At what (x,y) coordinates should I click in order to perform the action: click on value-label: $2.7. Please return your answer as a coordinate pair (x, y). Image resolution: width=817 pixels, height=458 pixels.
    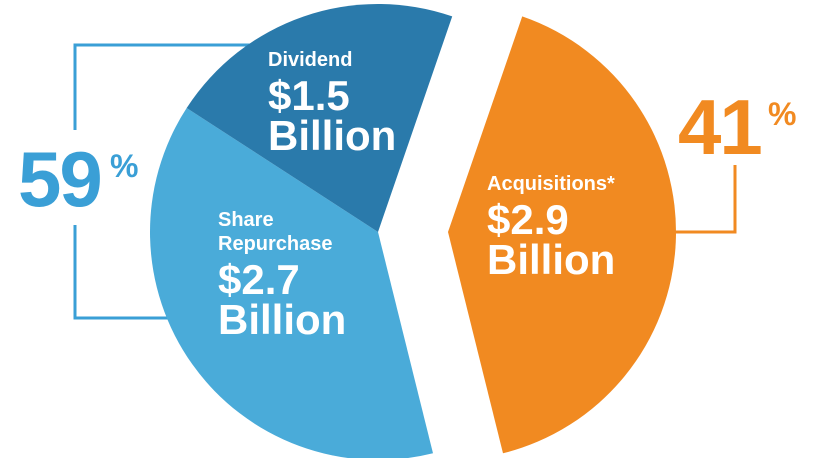
    Looking at the image, I should click on (259, 279).